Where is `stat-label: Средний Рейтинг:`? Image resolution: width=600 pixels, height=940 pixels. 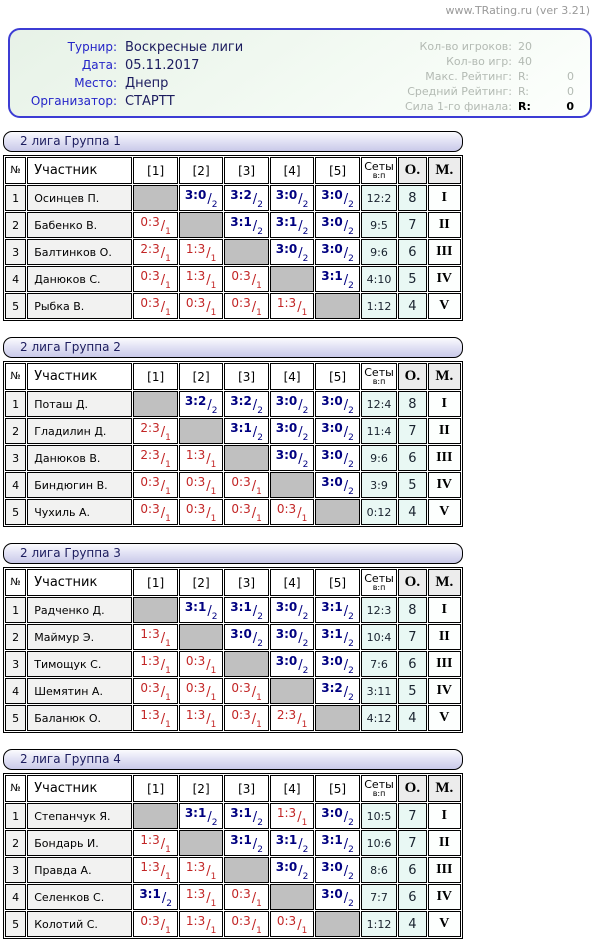 stat-label: Средний Рейтинг: is located at coordinates (459, 91).